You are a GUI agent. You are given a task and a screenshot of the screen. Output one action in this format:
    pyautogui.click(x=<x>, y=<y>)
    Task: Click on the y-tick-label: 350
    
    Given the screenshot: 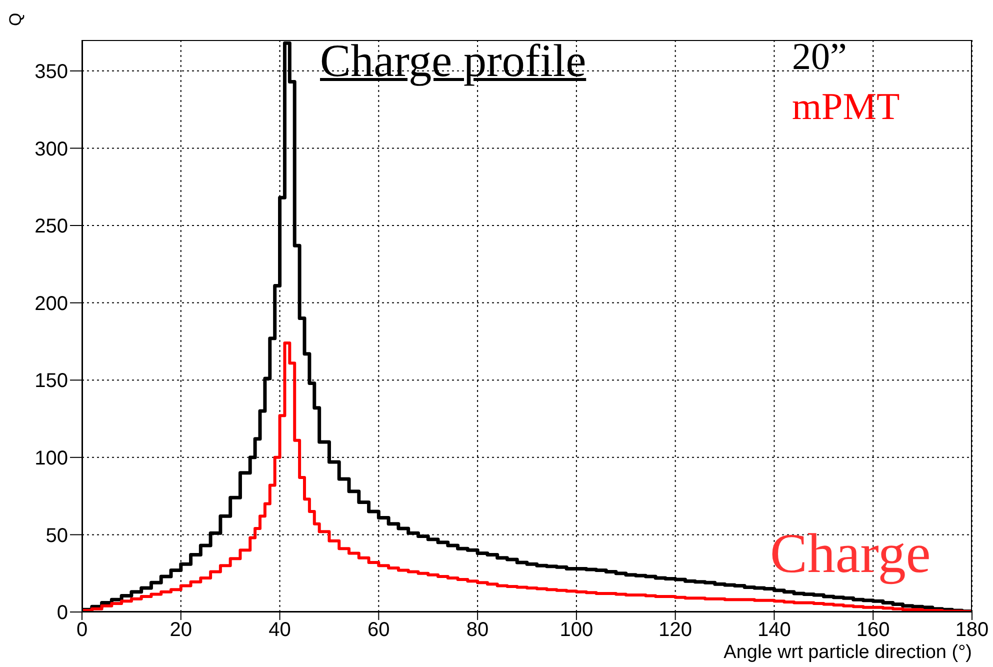 What is the action you would take?
    pyautogui.click(x=51, y=72)
    